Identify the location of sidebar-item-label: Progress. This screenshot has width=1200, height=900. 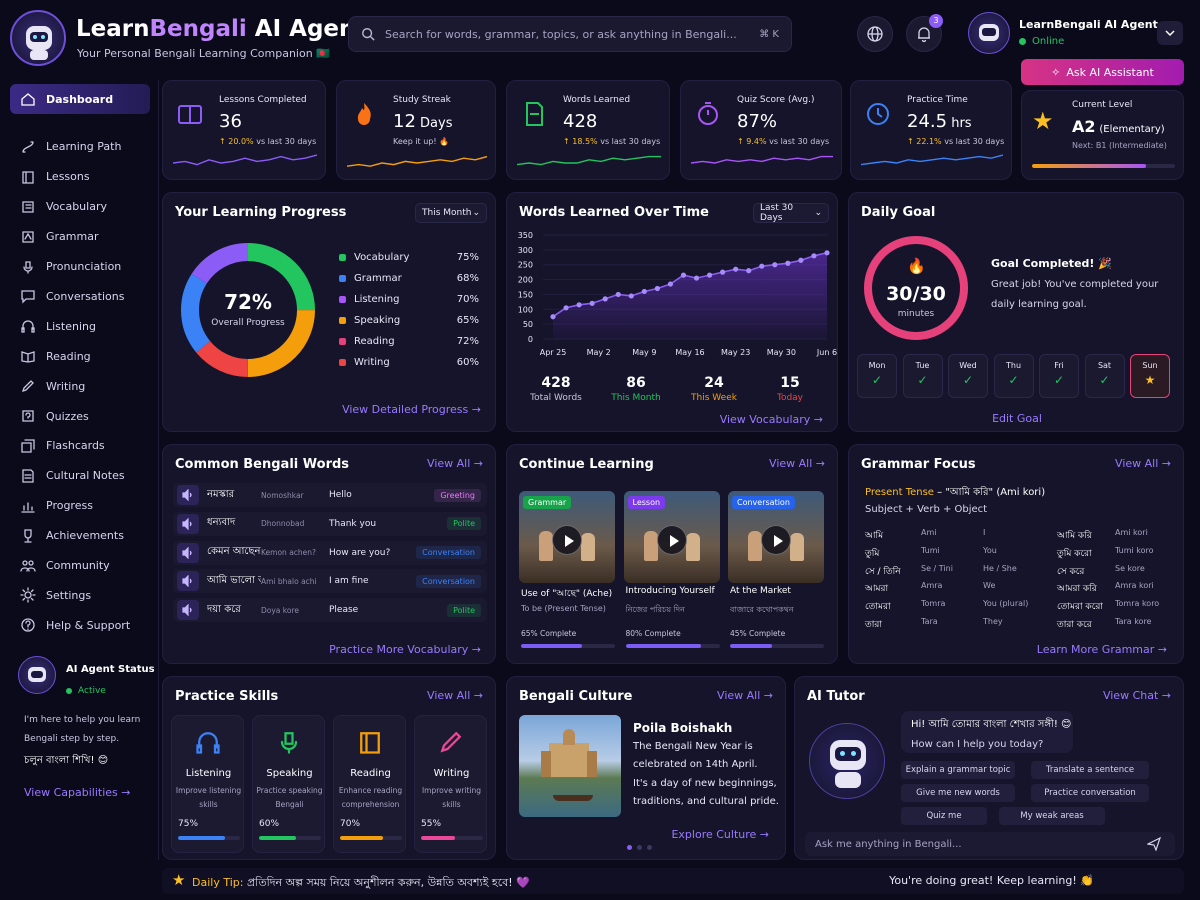
(69, 506).